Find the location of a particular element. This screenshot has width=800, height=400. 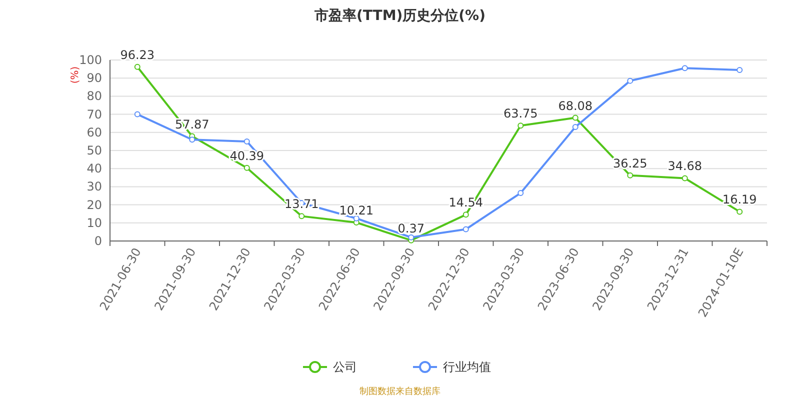

y-tick-label: 80 is located at coordinates (94, 96).